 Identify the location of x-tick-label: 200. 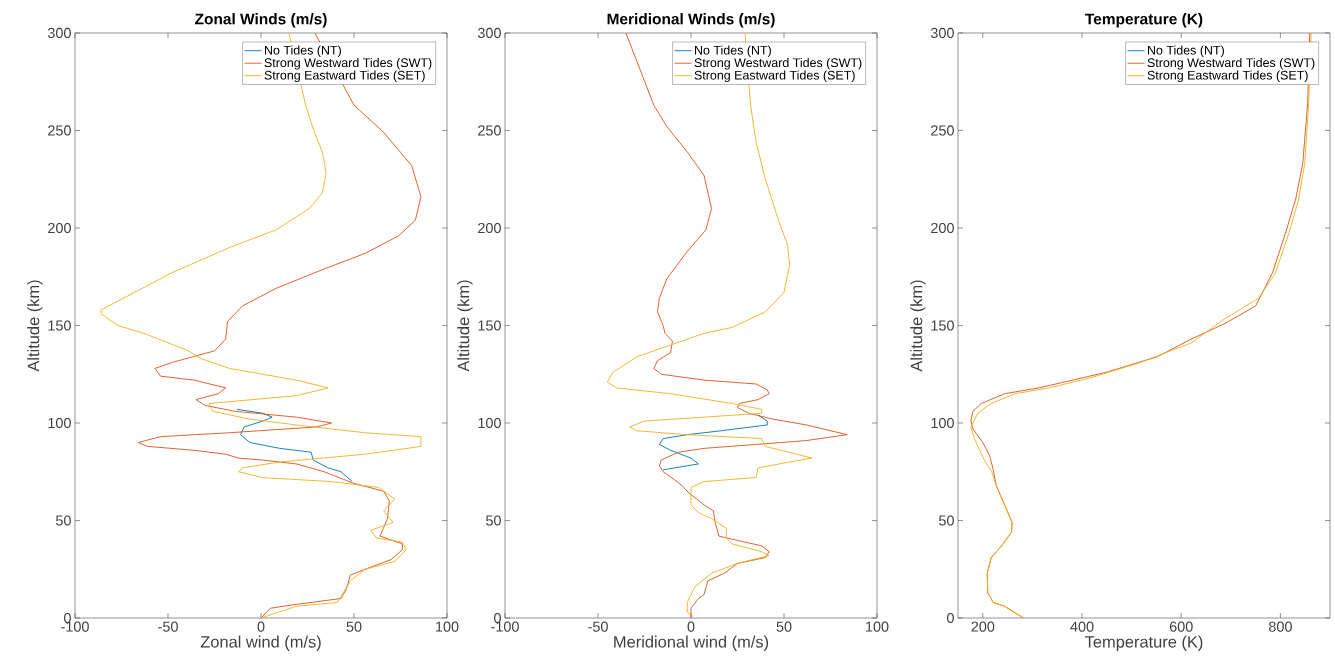
(983, 626).